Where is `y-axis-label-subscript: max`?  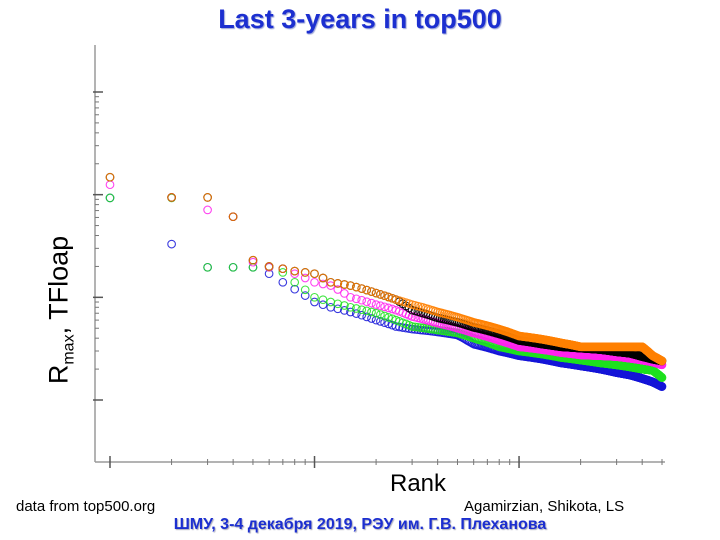
y-axis-label-subscript: max is located at coordinates (69, 349).